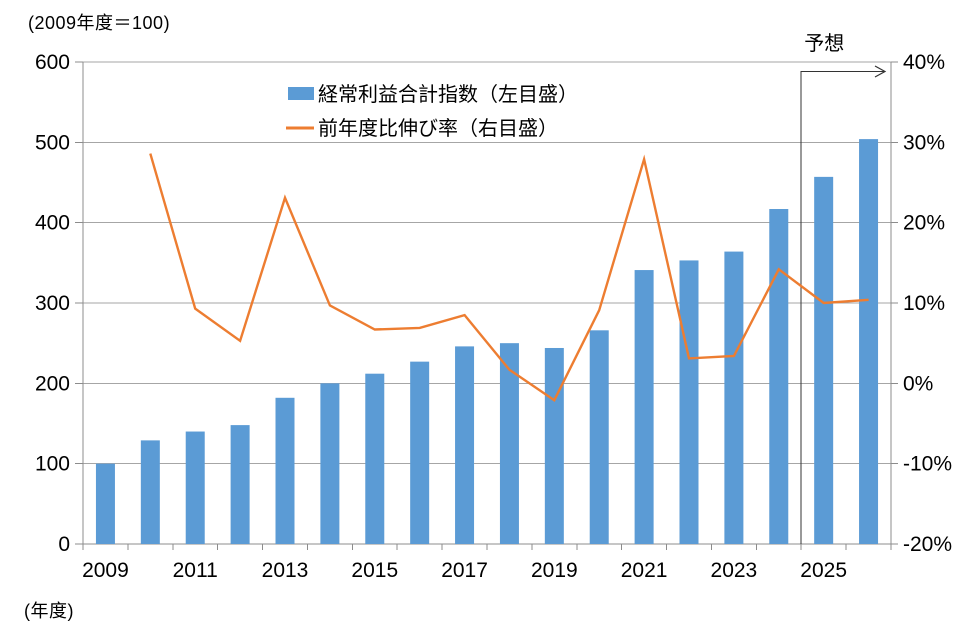  Describe the element at coordinates (734, 397) in the screenshot. I see `bar-2023` at that location.